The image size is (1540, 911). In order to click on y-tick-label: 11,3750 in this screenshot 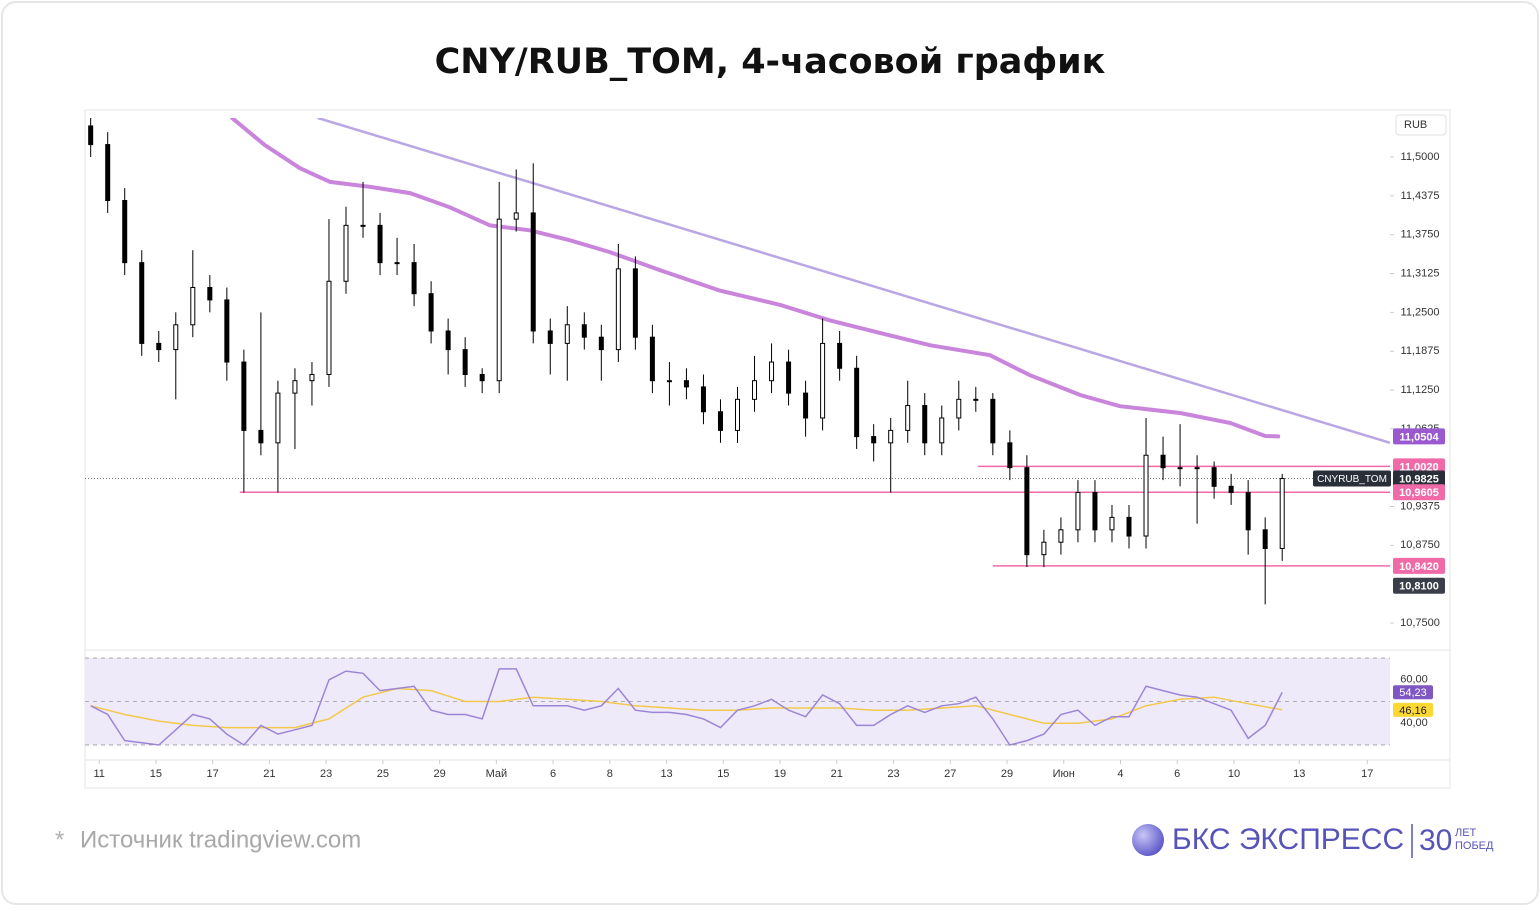, I will do `click(1420, 235)`.